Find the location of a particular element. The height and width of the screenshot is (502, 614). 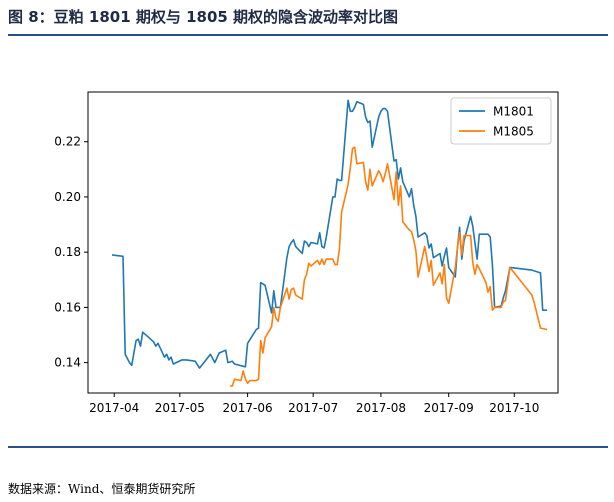

legend-label-m1801: M1801 is located at coordinates (513, 112).